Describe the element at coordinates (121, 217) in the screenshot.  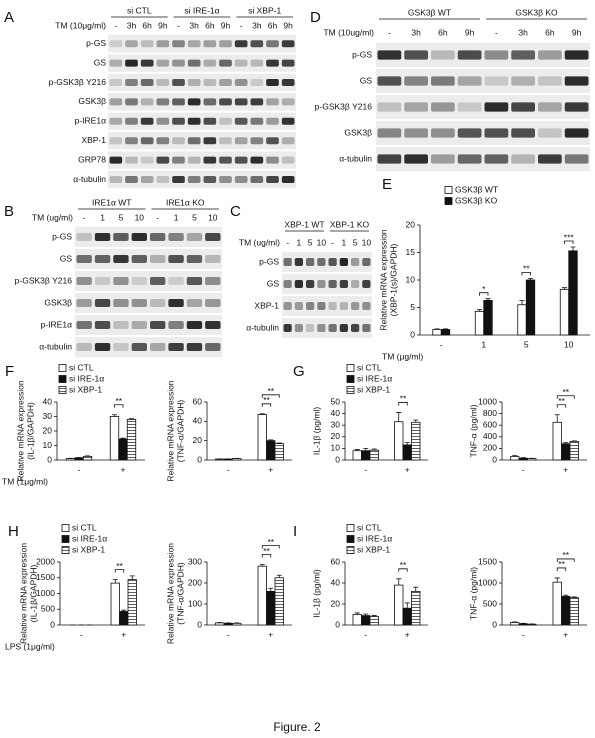
I see `lane-label: 5` at that location.